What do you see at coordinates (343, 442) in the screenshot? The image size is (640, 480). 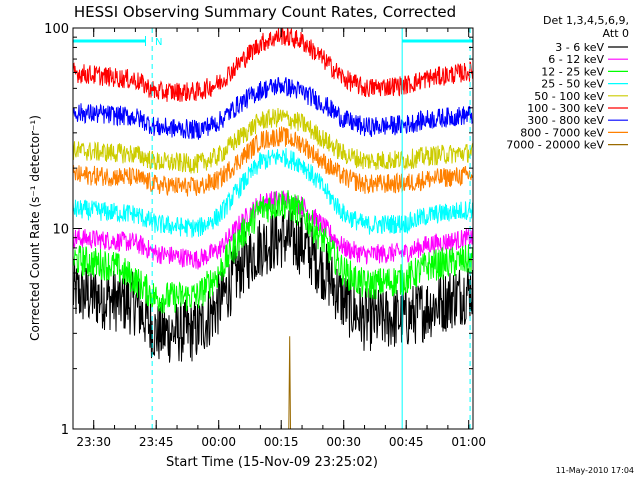 I see `x-tick-label: 00:30` at bounding box center [343, 442].